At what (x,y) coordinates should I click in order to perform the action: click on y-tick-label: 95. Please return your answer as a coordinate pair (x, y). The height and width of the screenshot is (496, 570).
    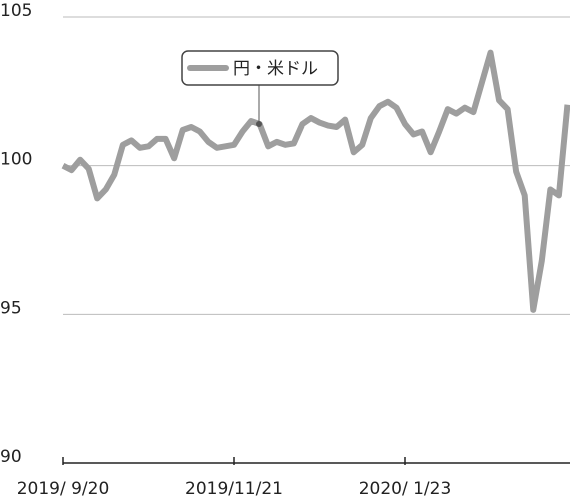
    Looking at the image, I should click on (11, 308).